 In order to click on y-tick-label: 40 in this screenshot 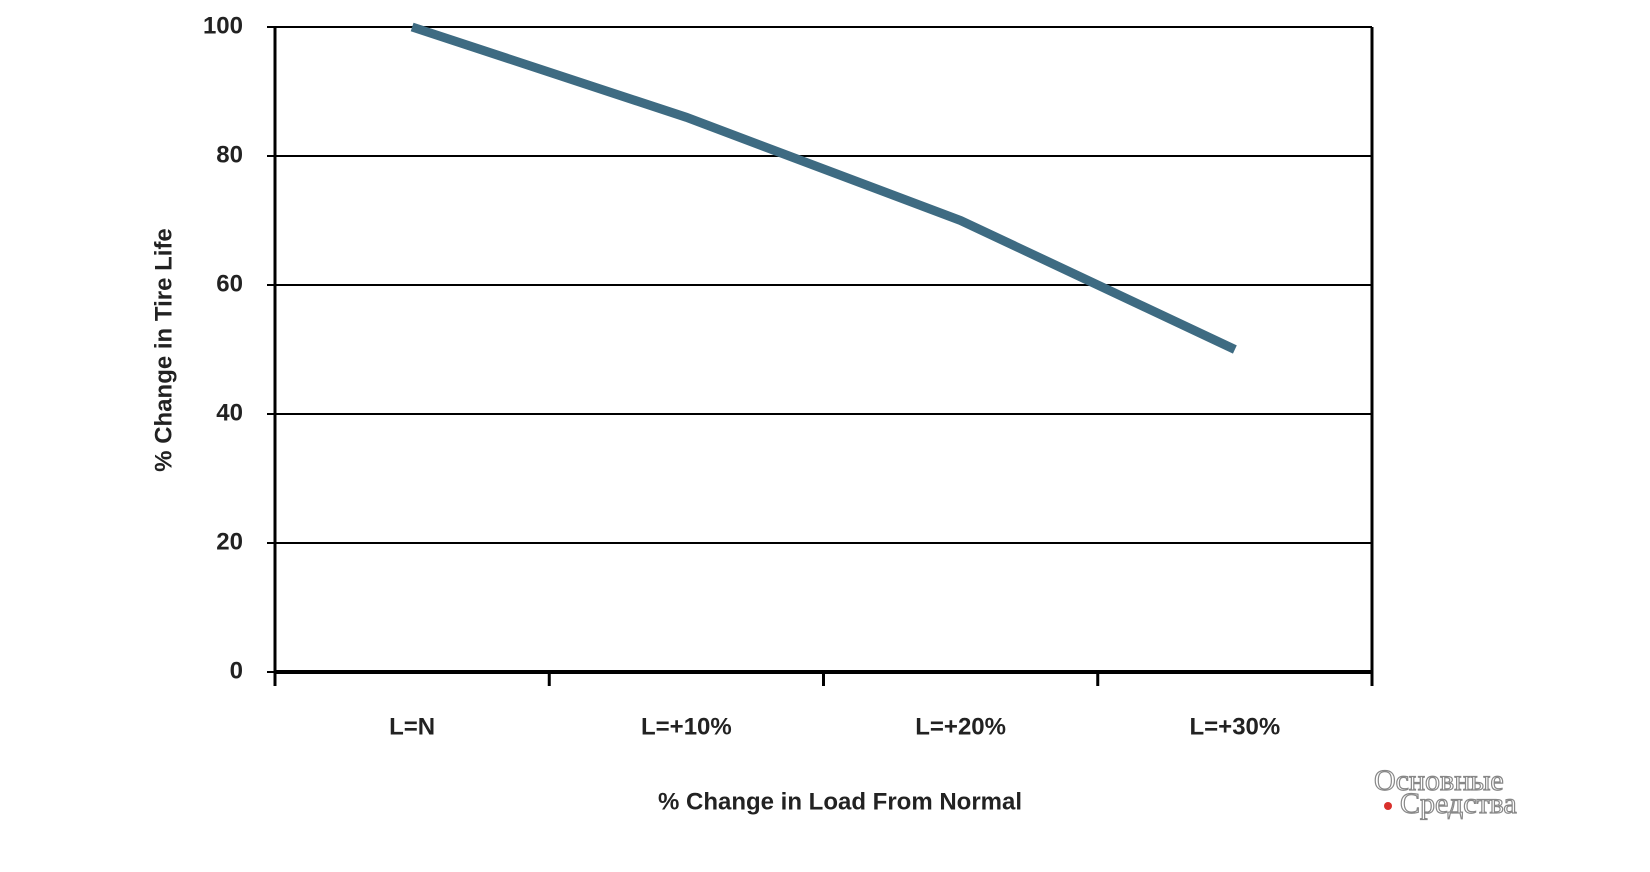, I will do `click(229, 412)`.